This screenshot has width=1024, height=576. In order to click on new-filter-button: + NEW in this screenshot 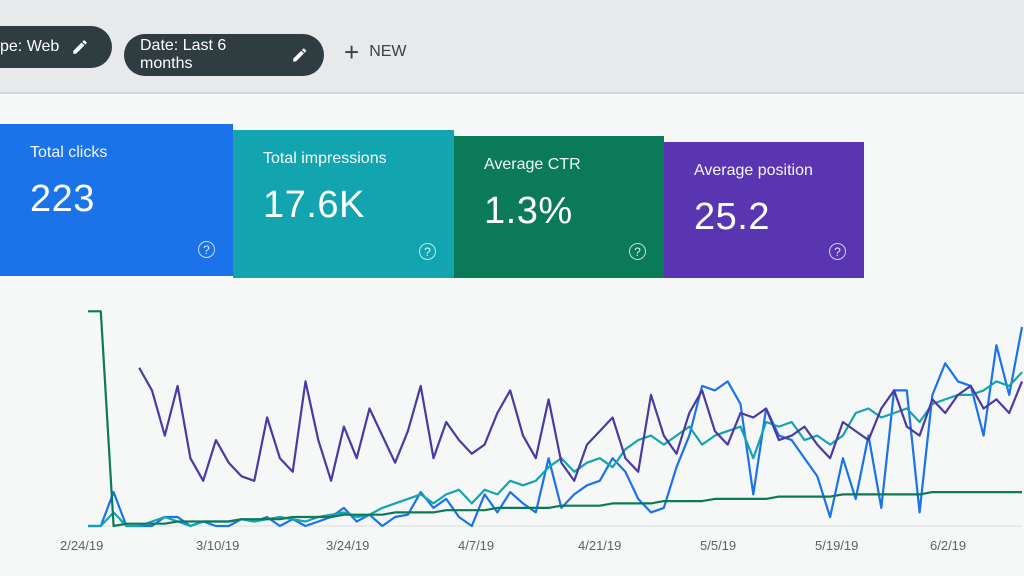, I will do `click(375, 52)`.